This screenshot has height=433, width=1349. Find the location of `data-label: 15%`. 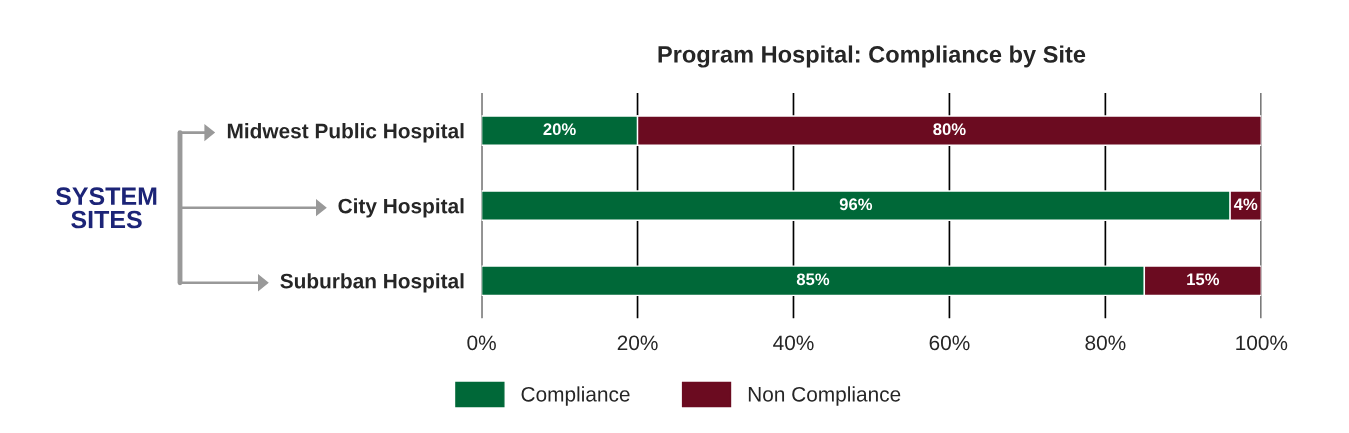

data-label: 15% is located at coordinates (1203, 279).